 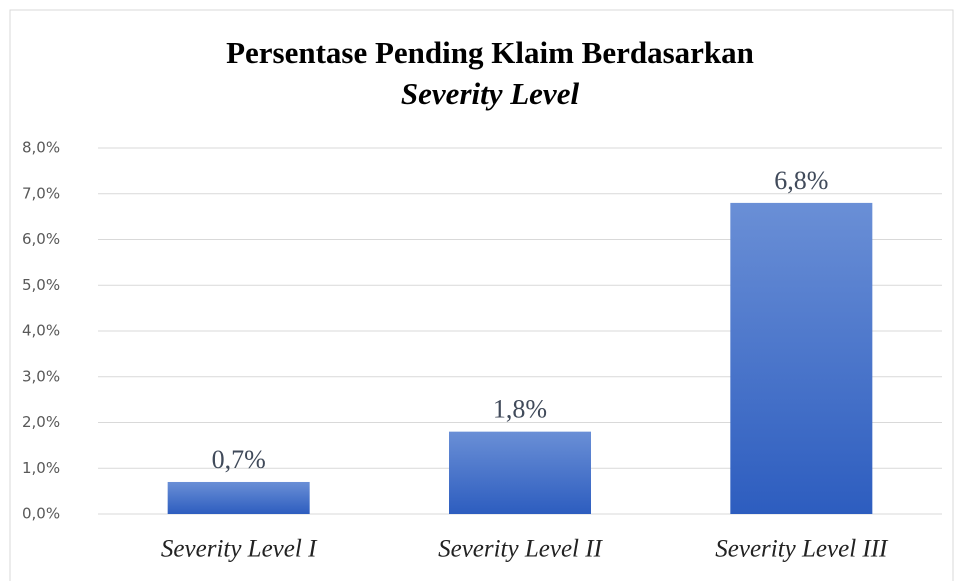 What do you see at coordinates (41, 193) in the screenshot?
I see `y-tick-label: 7,0%` at bounding box center [41, 193].